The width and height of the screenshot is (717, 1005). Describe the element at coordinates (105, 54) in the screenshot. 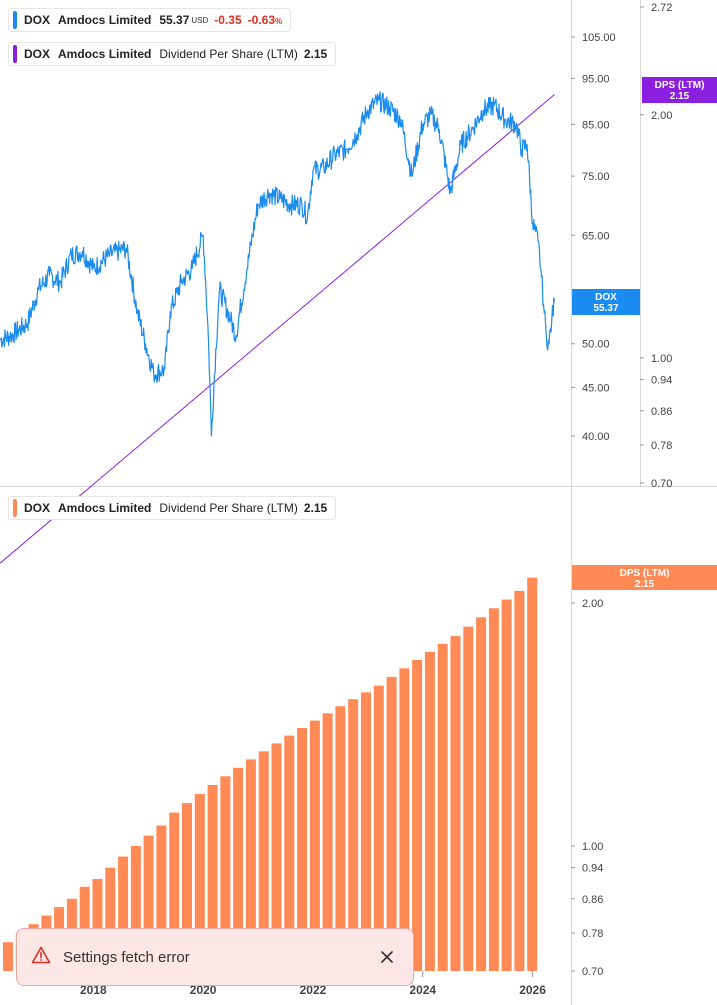

I see `legend-dps-top-name: Amdocs Limited` at that location.